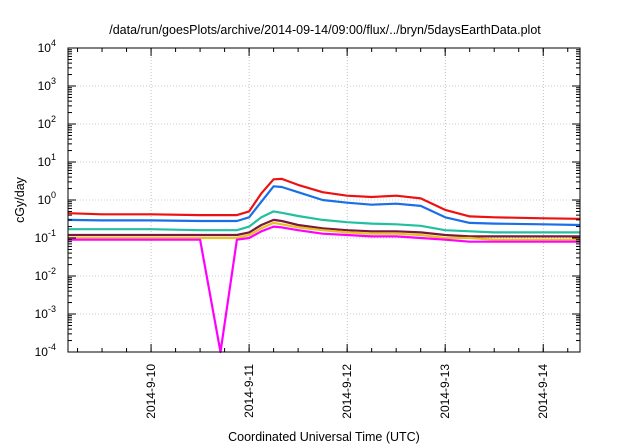 The image size is (640, 448). I want to click on y-axis-label: cGy/day, so click(20, 199).